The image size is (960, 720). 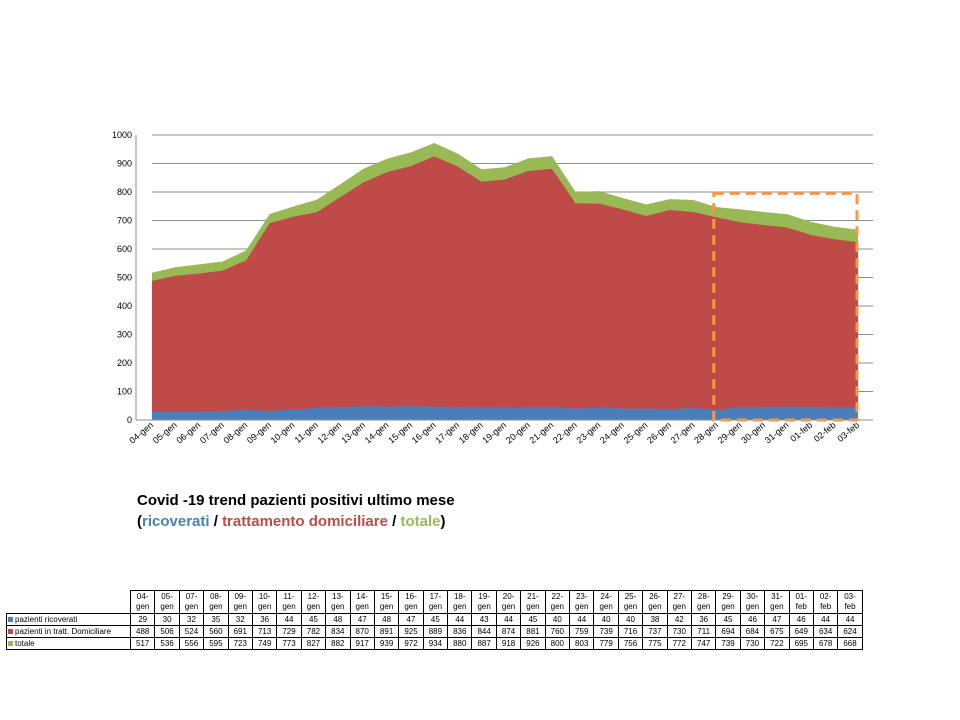 What do you see at coordinates (606, 631) in the screenshot?
I see `table-cell: 739` at bounding box center [606, 631].